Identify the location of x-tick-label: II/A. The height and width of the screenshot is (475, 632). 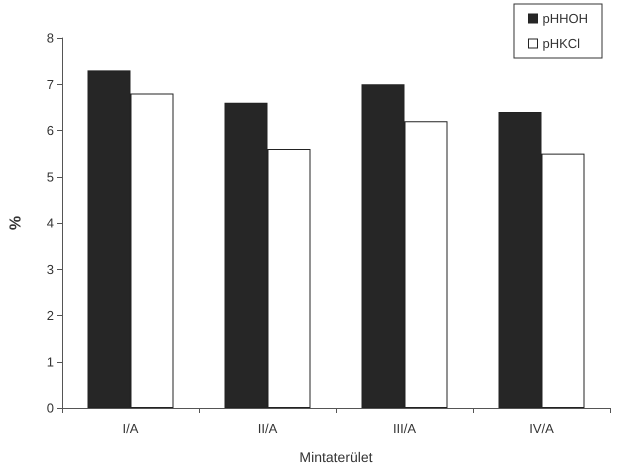
(268, 428).